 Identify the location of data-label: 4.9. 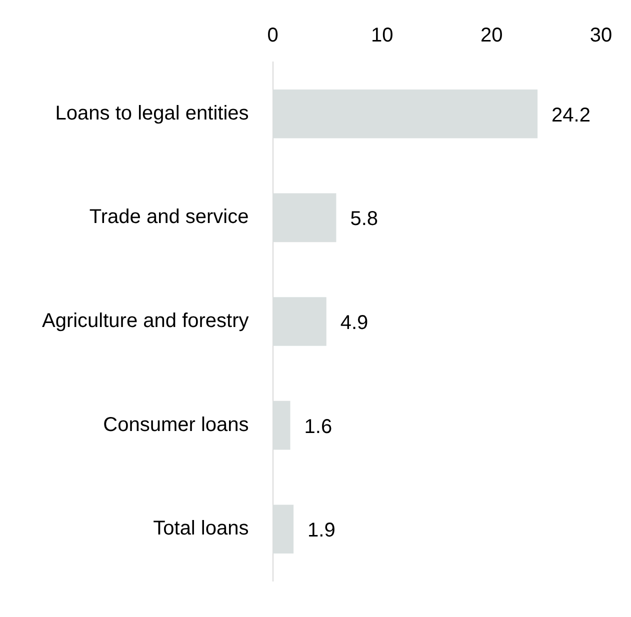
(354, 323).